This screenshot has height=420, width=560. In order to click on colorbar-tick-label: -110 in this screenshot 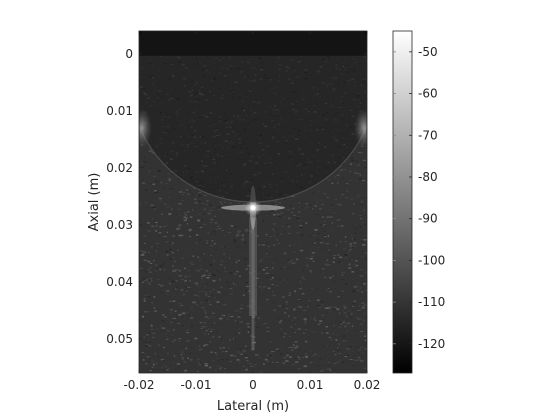, I will do `click(431, 302)`.